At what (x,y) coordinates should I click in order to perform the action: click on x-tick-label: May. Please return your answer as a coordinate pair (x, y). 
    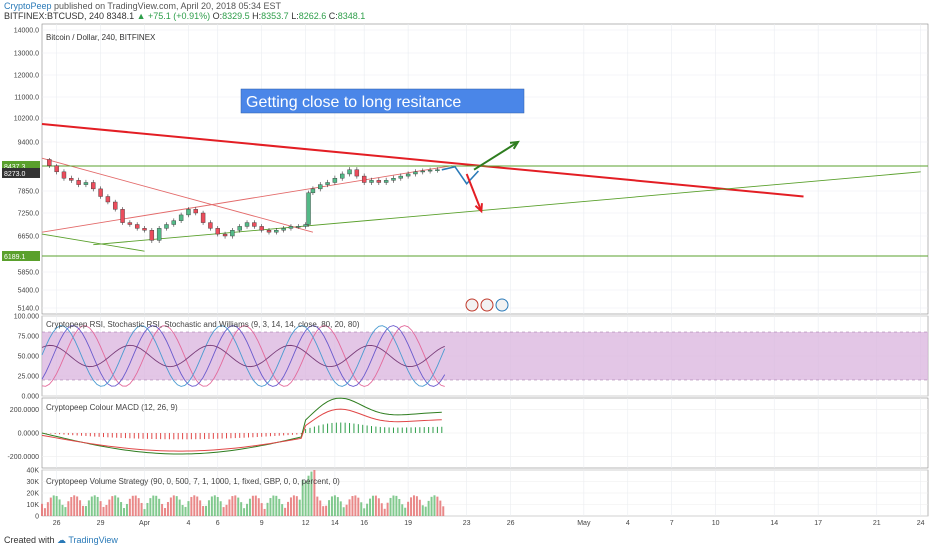
    Looking at the image, I should click on (584, 523).